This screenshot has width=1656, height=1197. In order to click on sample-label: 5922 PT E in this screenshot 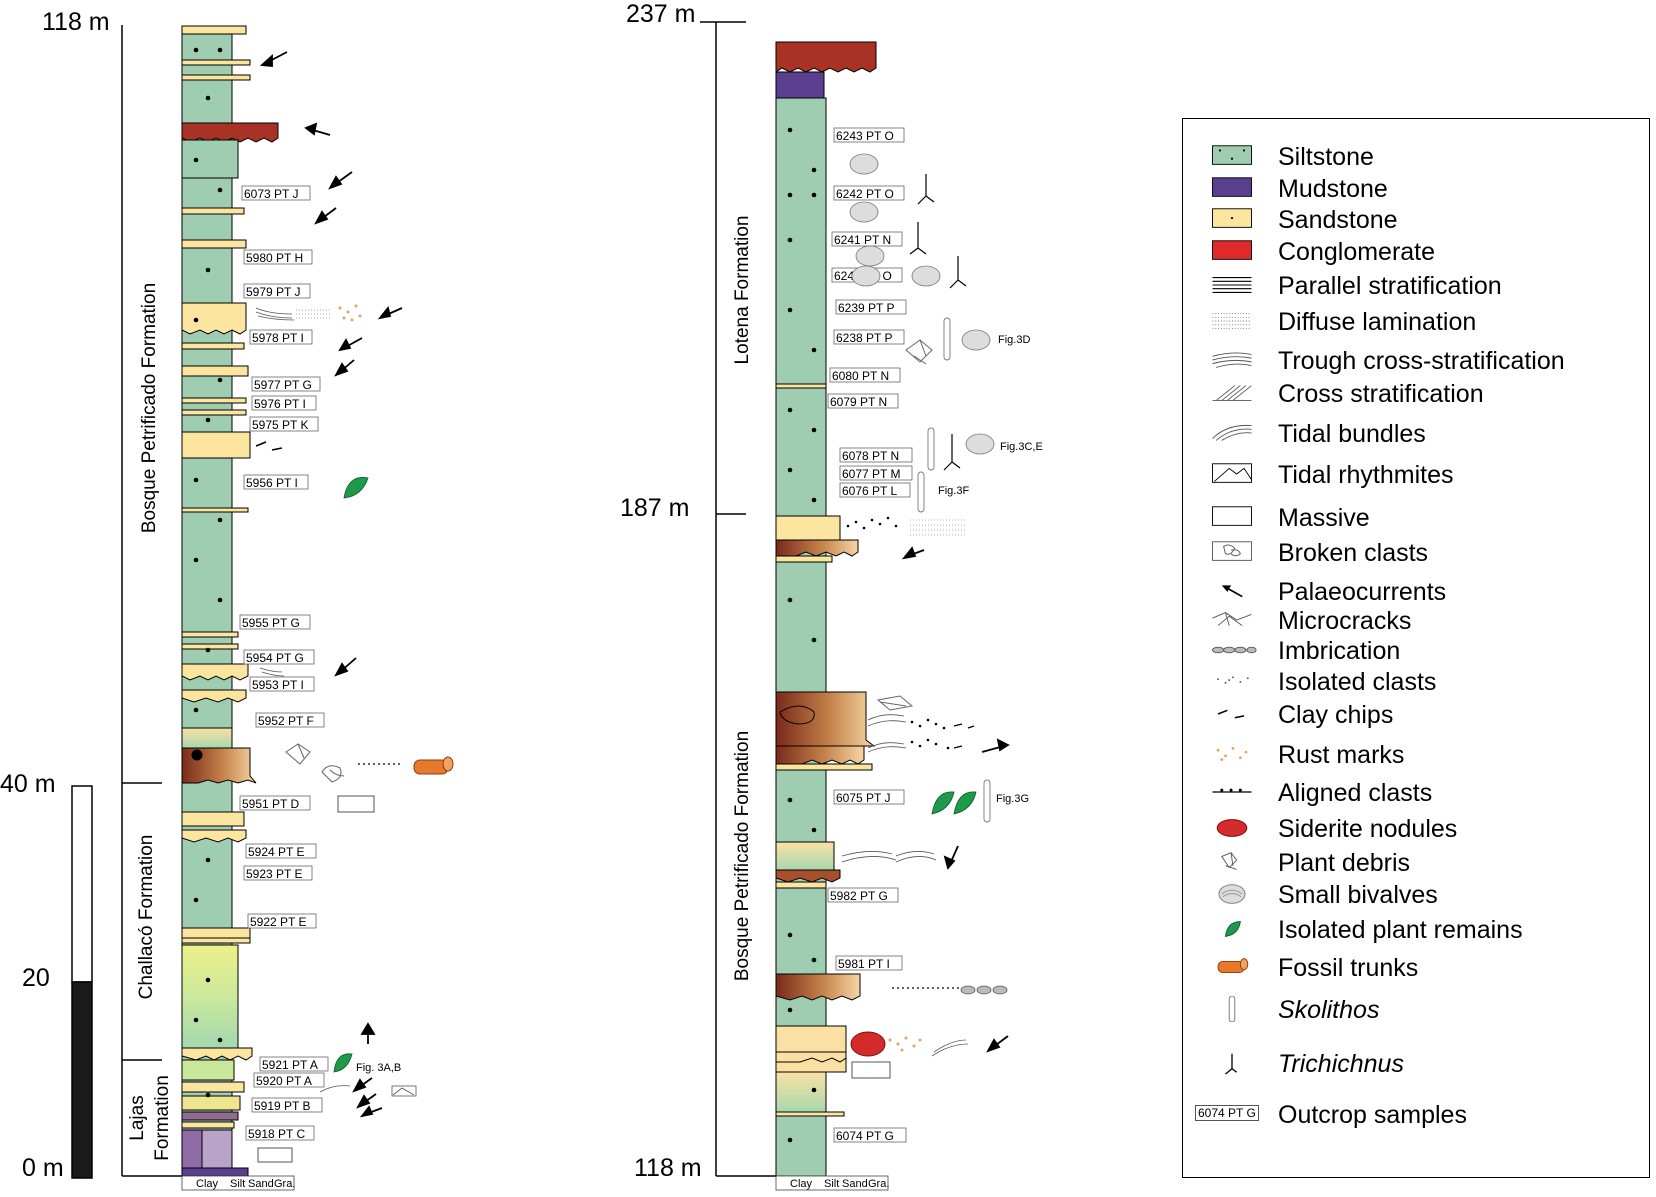, I will do `click(278, 922)`.